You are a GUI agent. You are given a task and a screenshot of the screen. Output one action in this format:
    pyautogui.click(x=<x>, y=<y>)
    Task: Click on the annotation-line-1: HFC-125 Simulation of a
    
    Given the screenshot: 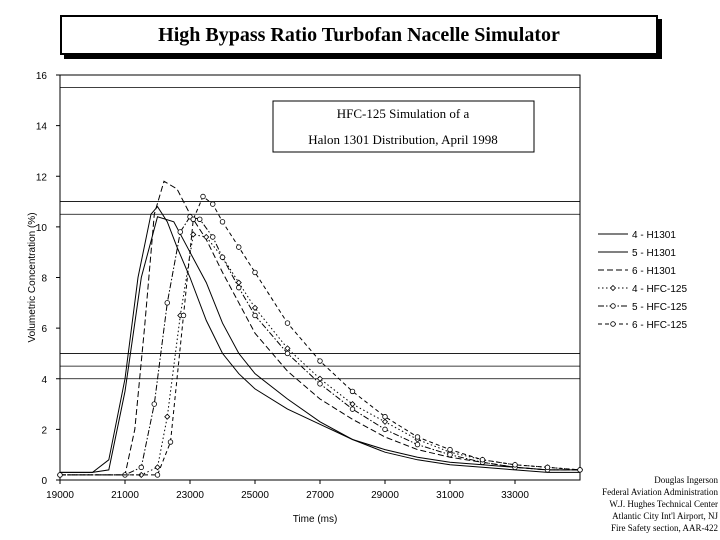 What is the action you would take?
    pyautogui.click(x=403, y=113)
    